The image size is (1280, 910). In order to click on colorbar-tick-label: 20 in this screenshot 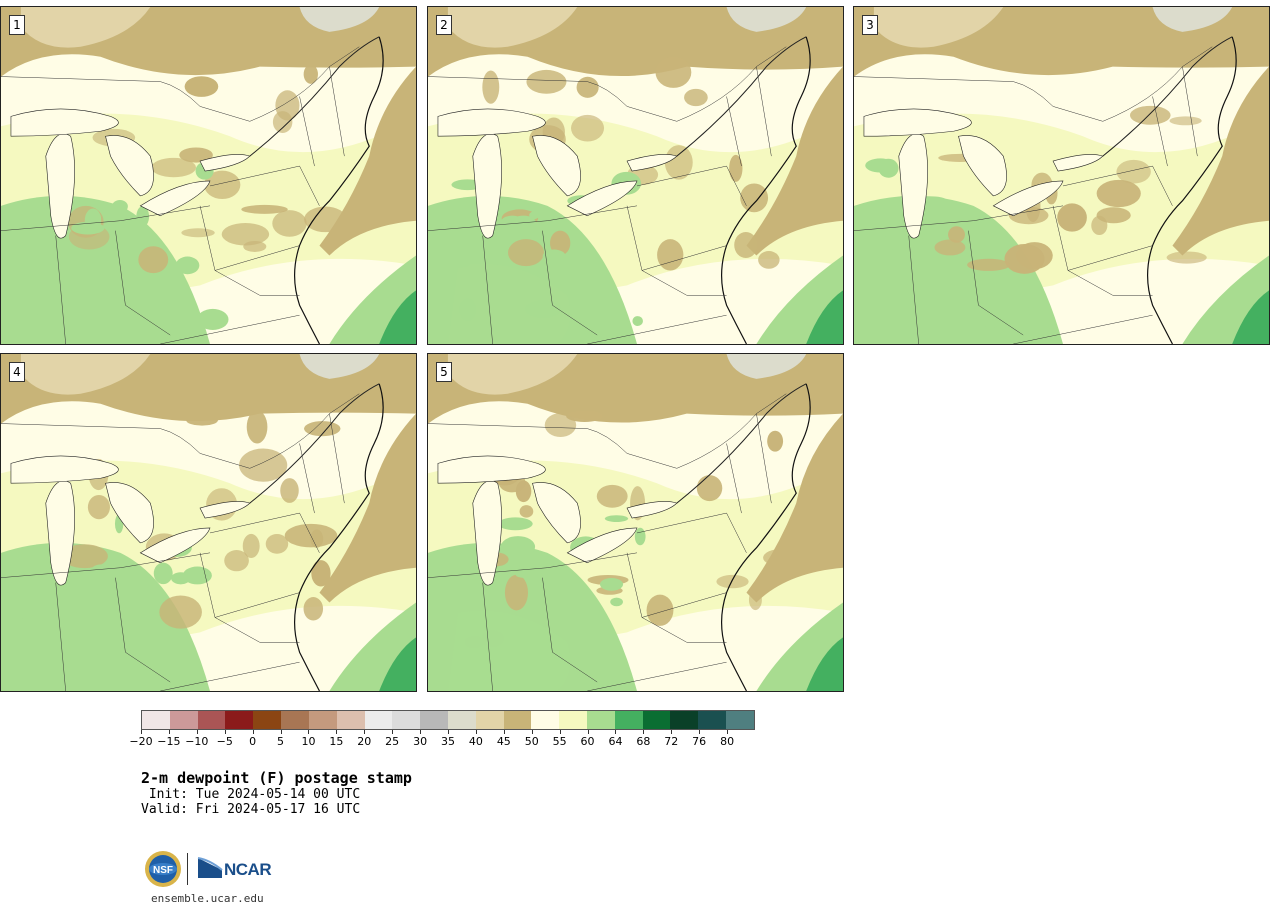, I will do `click(364, 741)`.